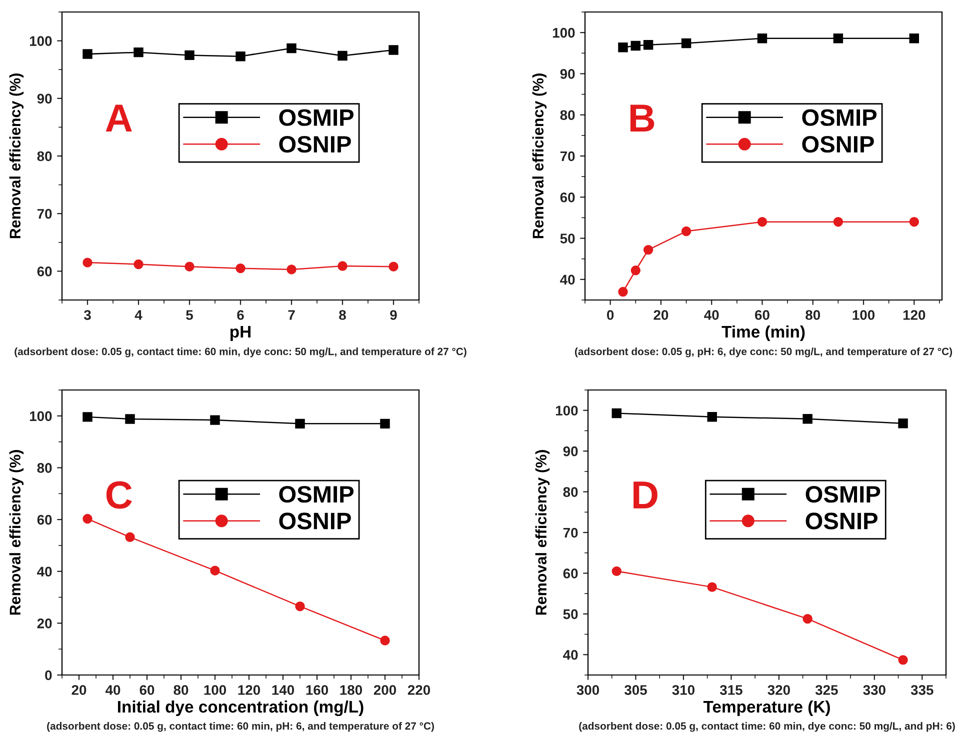  Describe the element at coordinates (240, 315) in the screenshot. I see `x-tick-label: 6` at that location.